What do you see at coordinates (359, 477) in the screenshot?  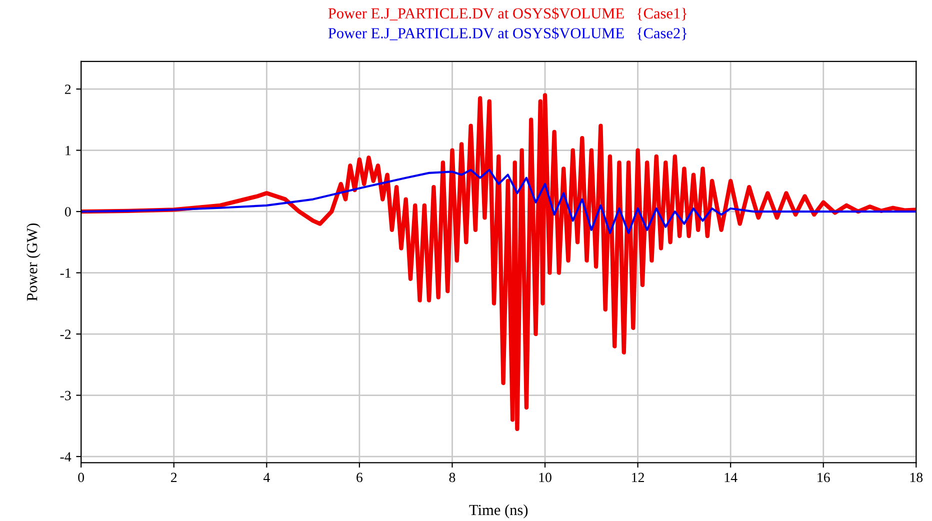 I see `x-tick-label: 6` at bounding box center [359, 477].